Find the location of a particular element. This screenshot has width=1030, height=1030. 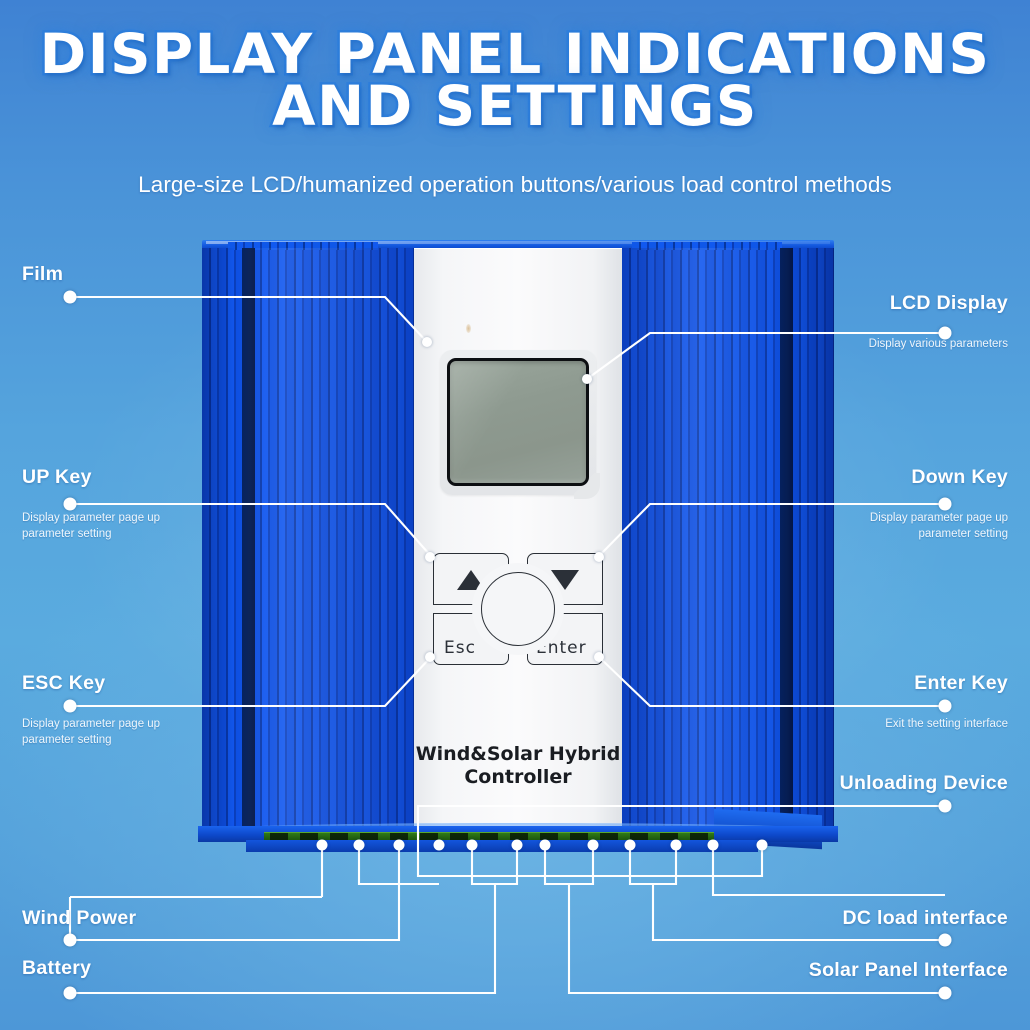

heatsink-right-fin-tips is located at coordinates (707, 246).